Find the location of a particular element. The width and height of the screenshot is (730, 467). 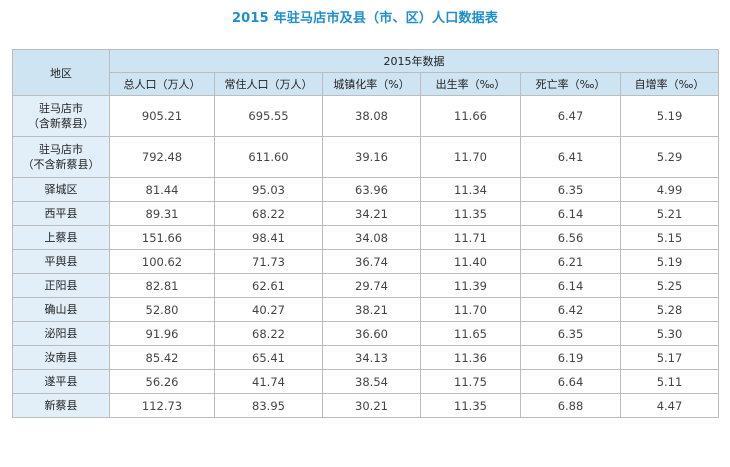

value-cell: 98.41 is located at coordinates (268, 237).